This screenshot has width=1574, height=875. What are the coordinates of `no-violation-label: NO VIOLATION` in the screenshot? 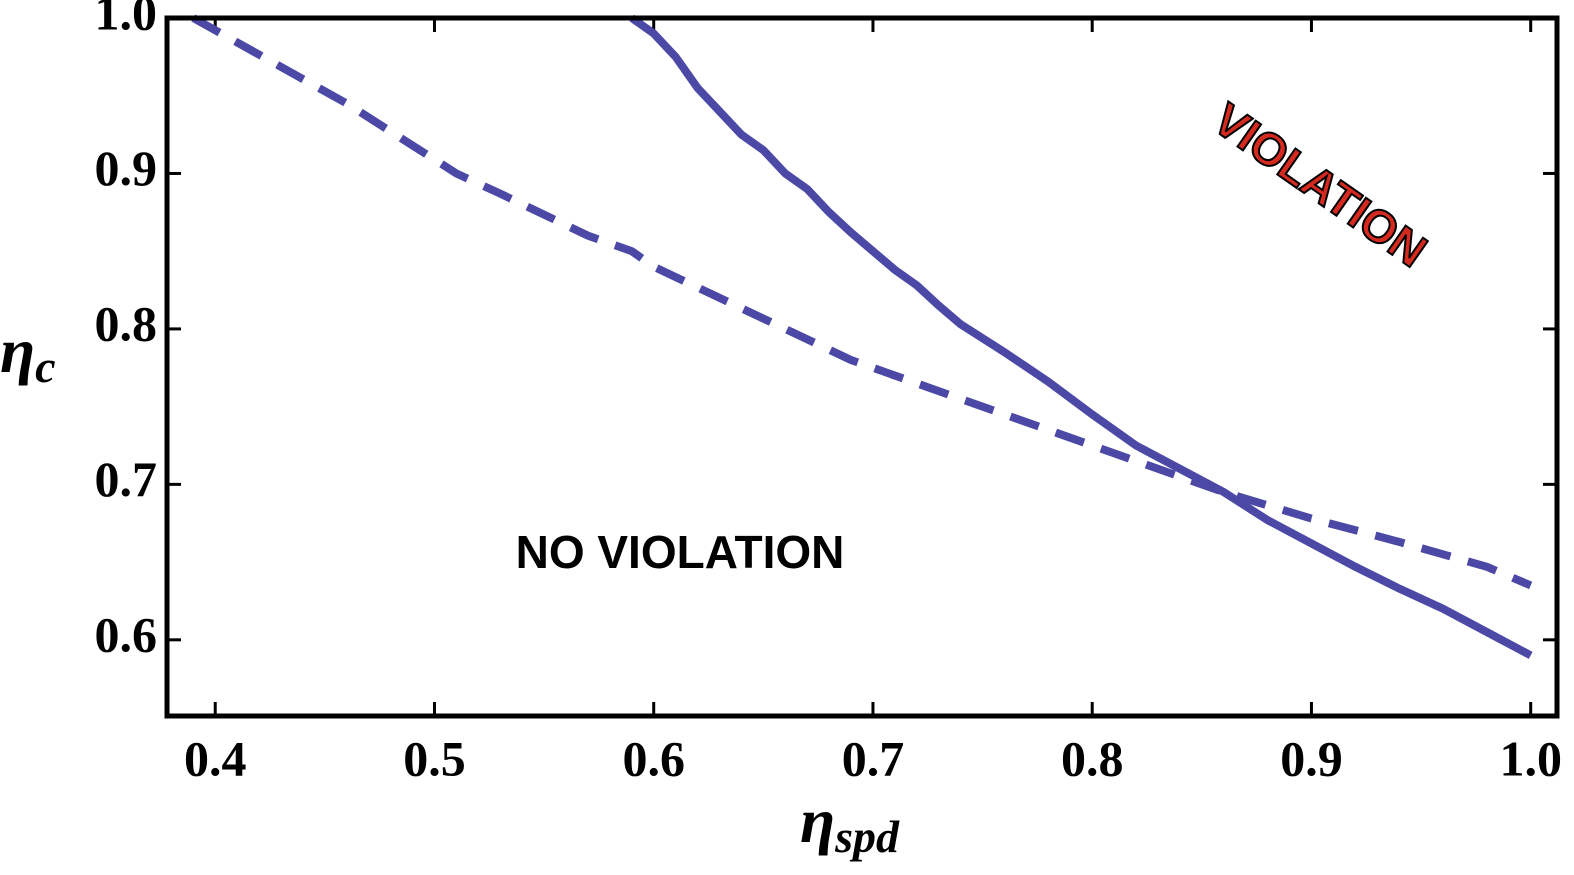 It's located at (680, 552).